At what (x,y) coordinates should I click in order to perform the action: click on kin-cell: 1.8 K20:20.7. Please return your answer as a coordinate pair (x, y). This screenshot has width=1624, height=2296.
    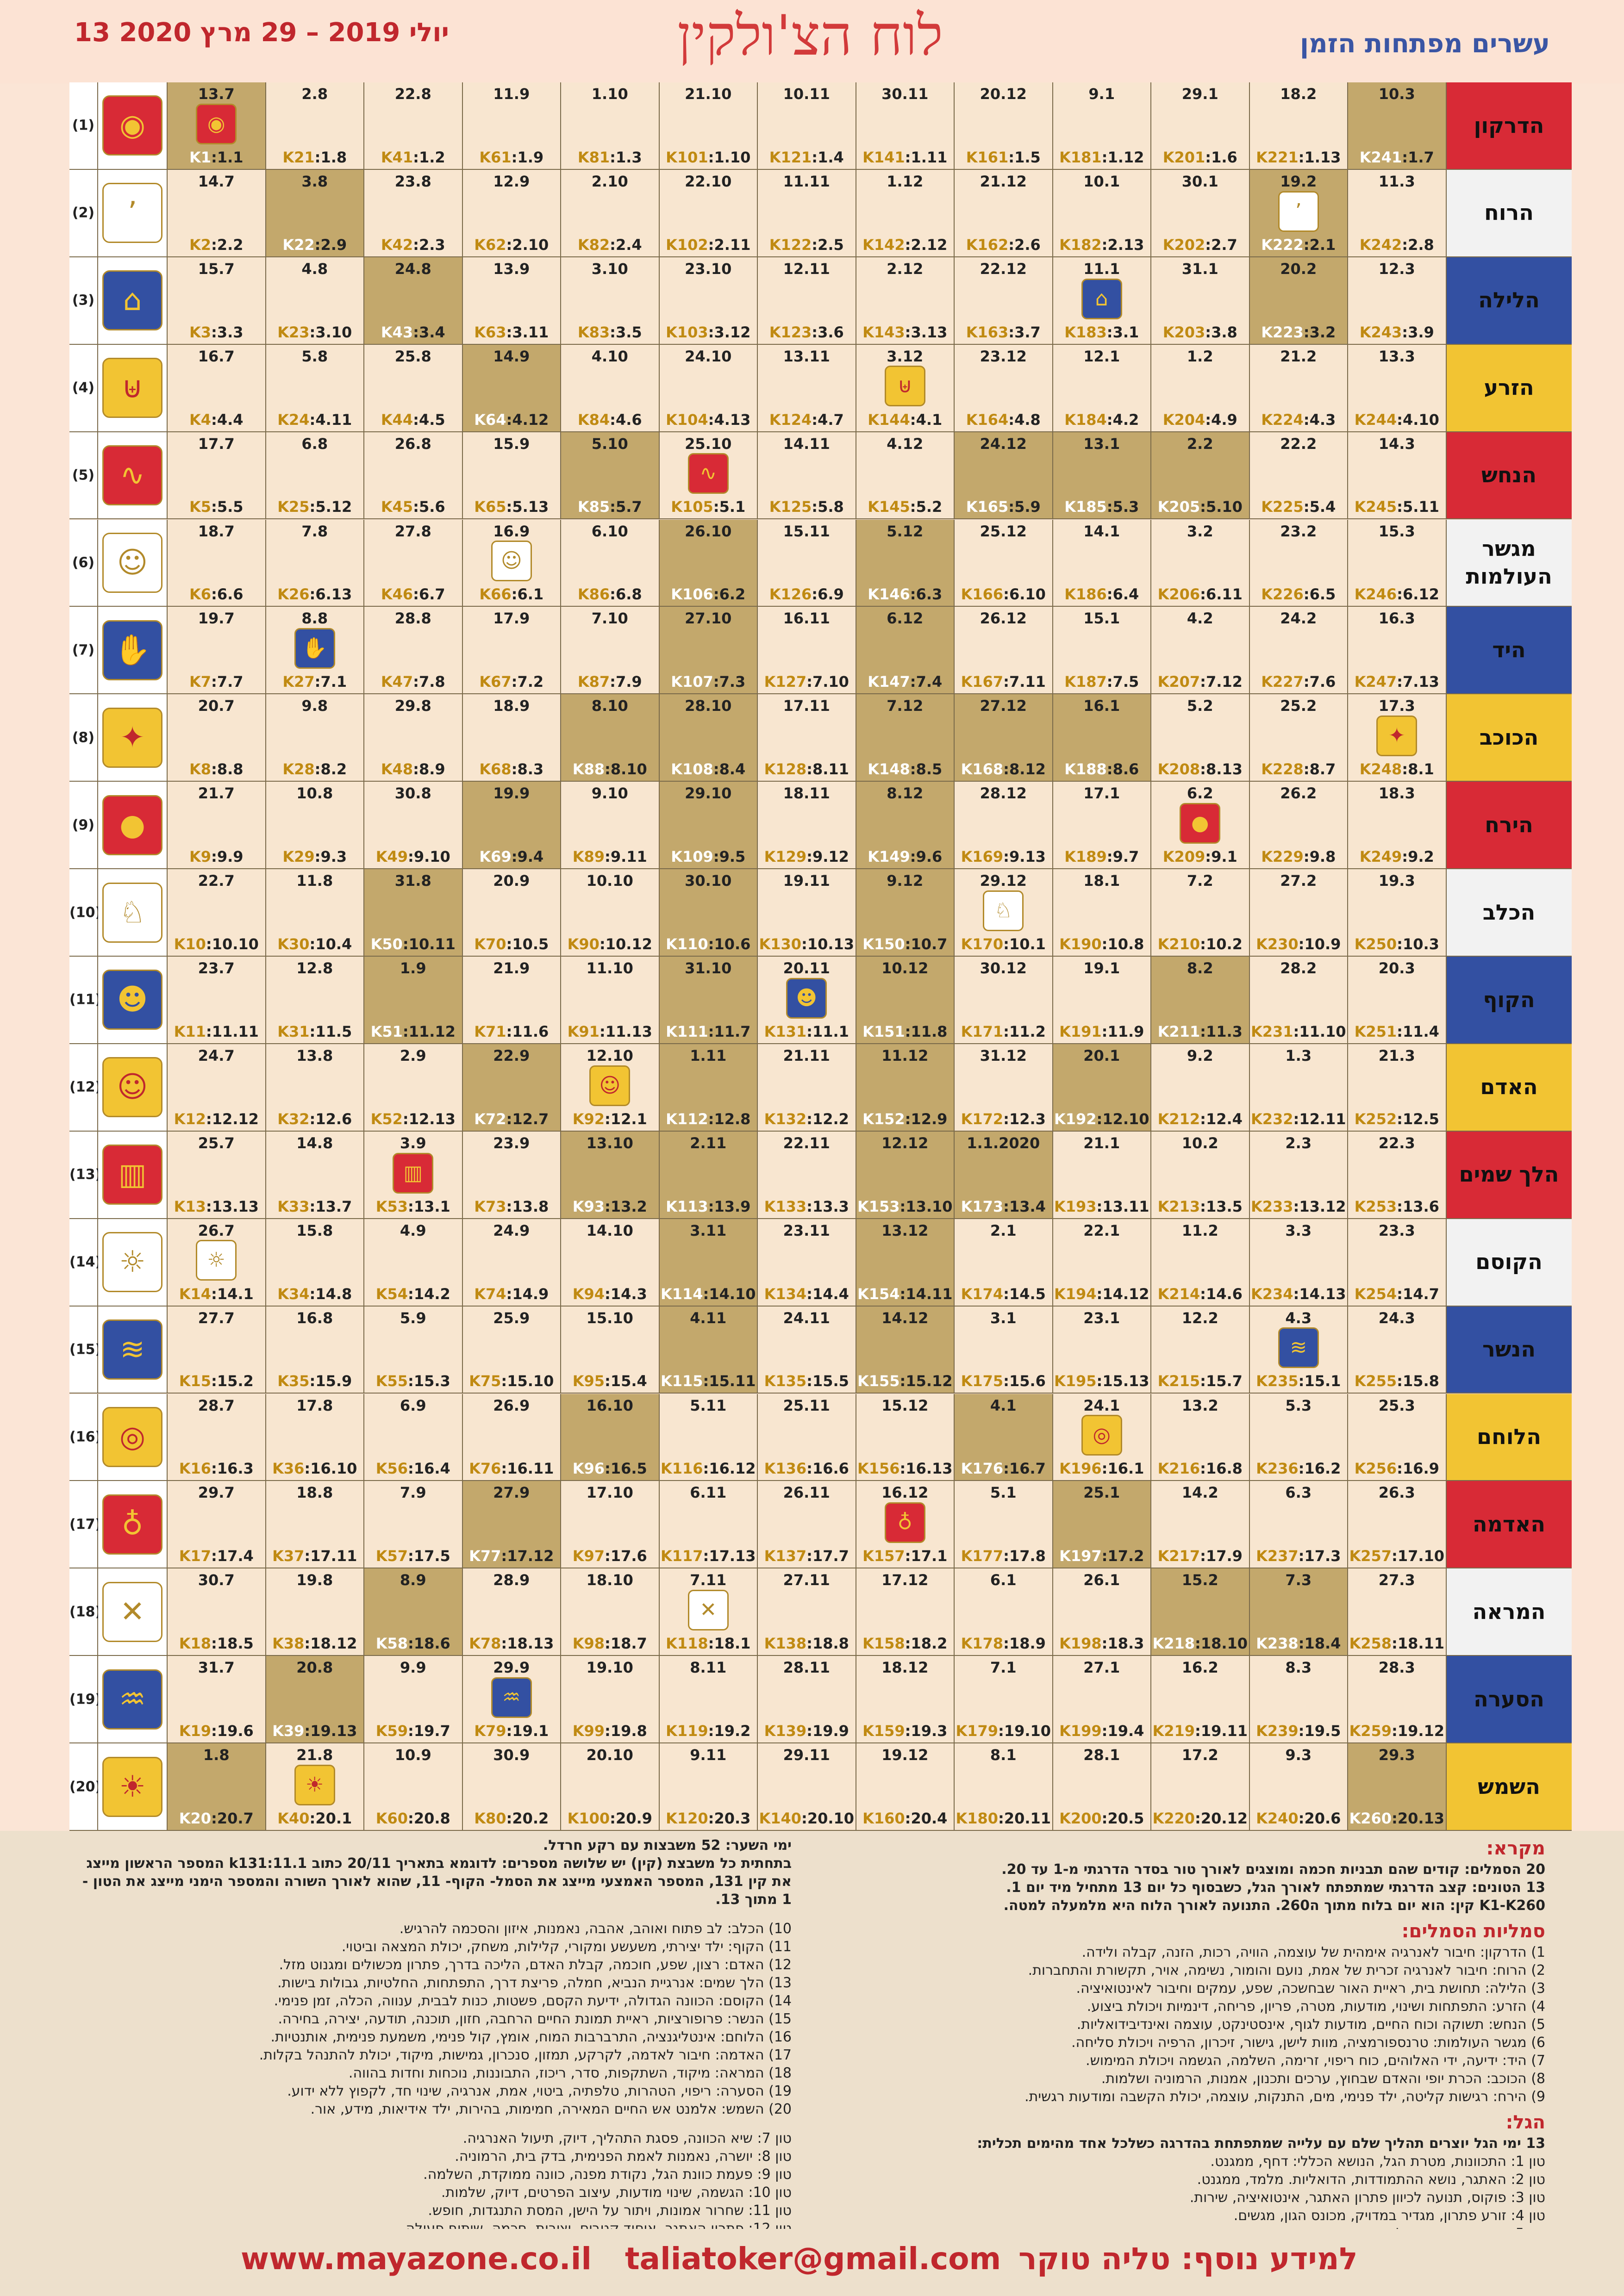
    Looking at the image, I should click on (217, 1787).